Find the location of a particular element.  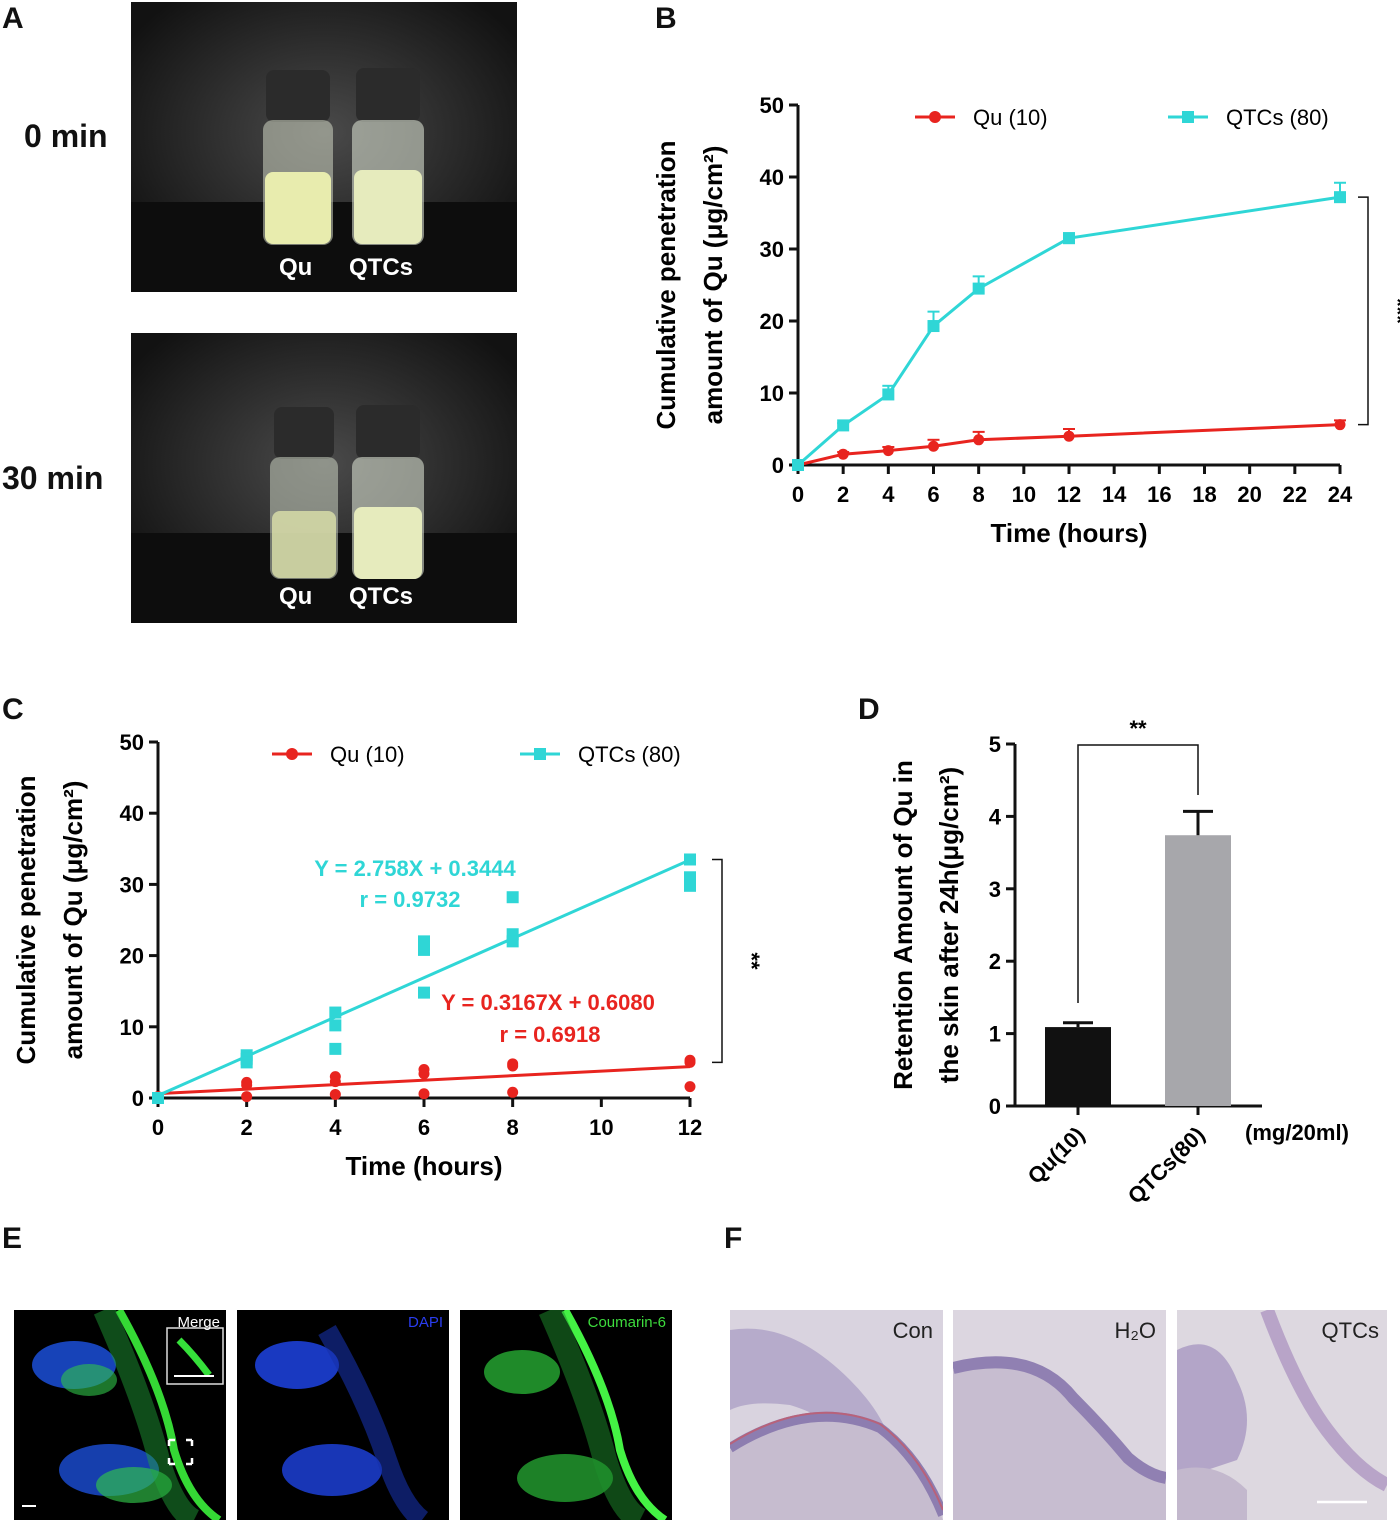

panel-letter-b: B is located at coordinates (666, 18).